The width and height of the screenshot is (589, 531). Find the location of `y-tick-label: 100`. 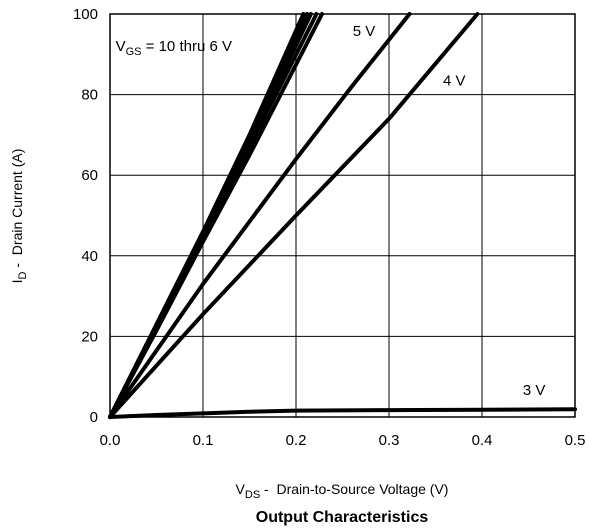

y-tick-label: 100 is located at coordinates (85, 14).